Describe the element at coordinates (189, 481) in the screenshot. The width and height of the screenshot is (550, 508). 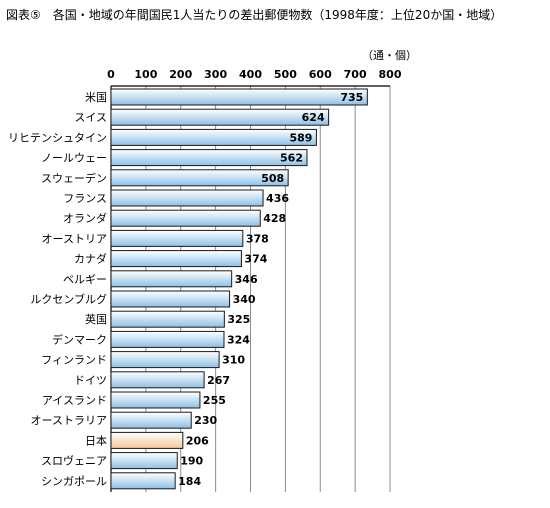
I see `value-label: 184` at that location.